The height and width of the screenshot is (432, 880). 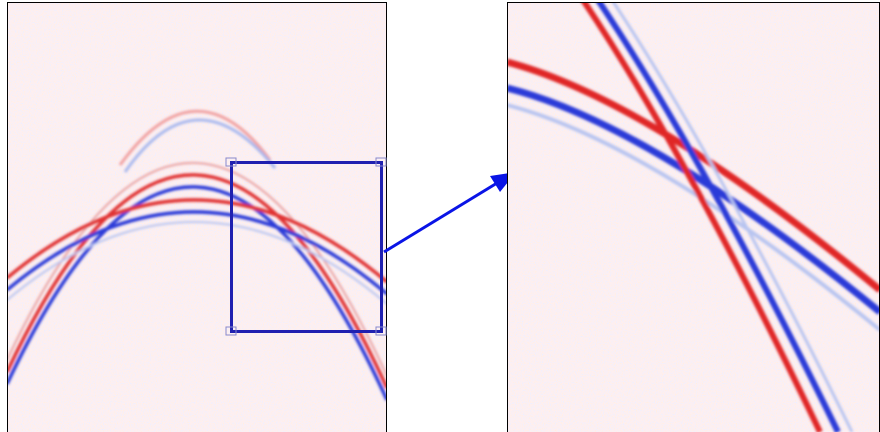 I want to click on zoom-box, so click(x=306, y=247).